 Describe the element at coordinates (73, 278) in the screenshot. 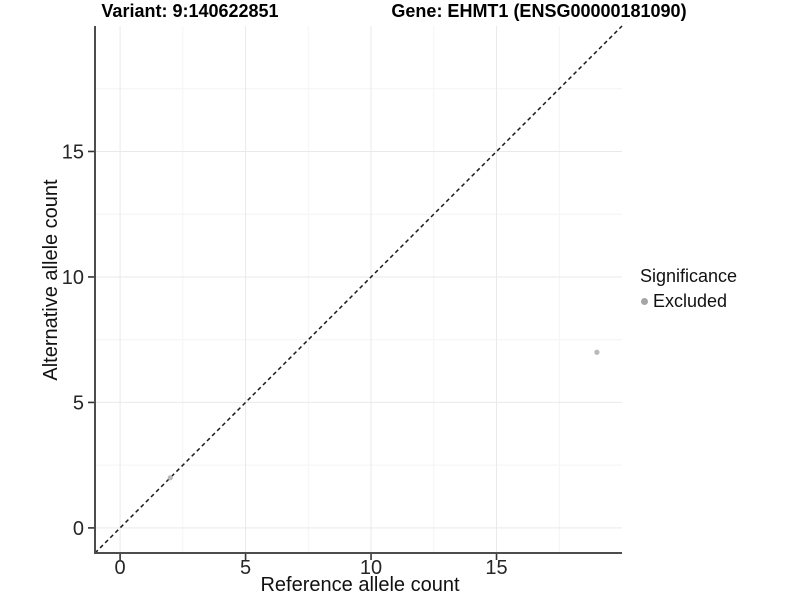

I see `y-tick-label: 10` at that location.